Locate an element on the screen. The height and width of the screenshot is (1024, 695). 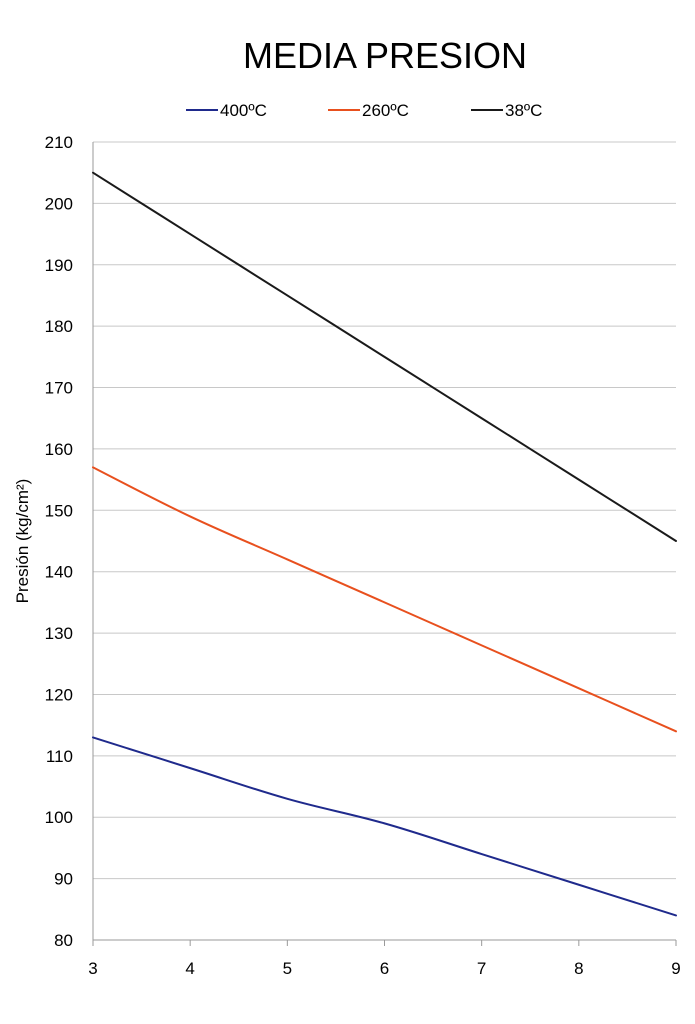
y-tick-label: 130 is located at coordinates (59, 633).